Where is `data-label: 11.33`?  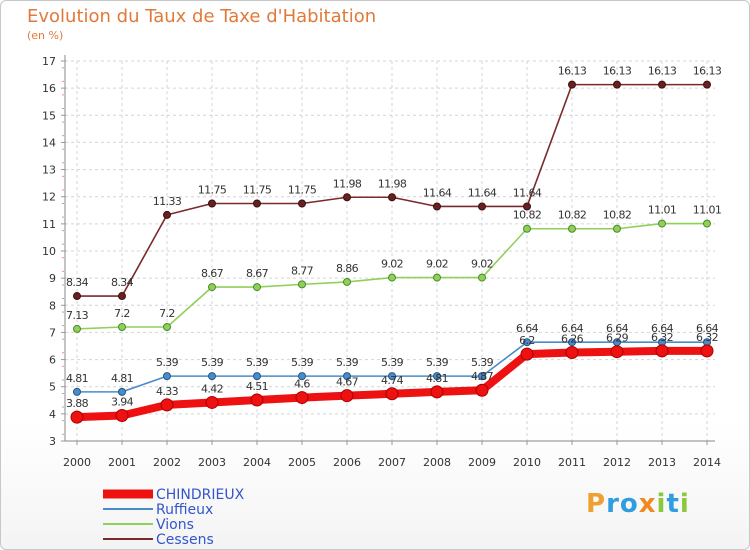
data-label: 11.33 is located at coordinates (167, 201).